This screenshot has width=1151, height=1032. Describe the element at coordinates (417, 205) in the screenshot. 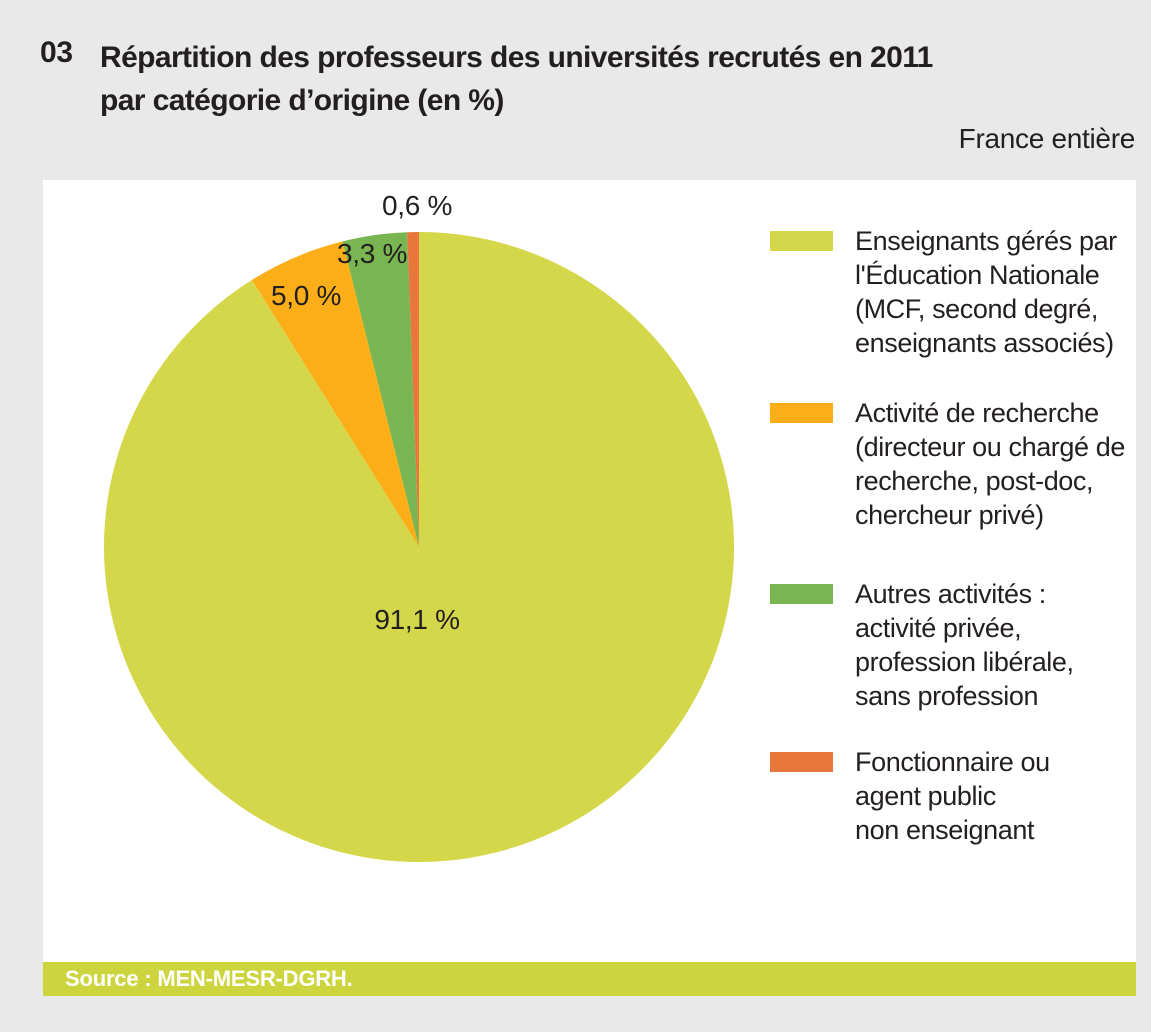

I see `pie-label-0-6: 0,6 %` at that location.